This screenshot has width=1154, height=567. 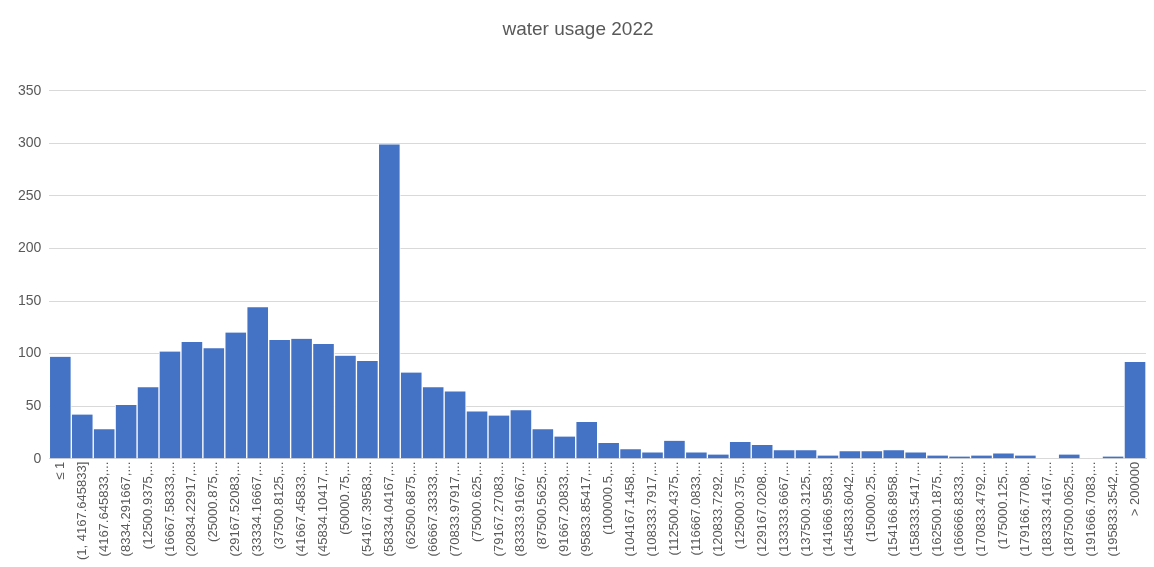 I want to click on y-tick-label: 350, so click(x=30, y=89).